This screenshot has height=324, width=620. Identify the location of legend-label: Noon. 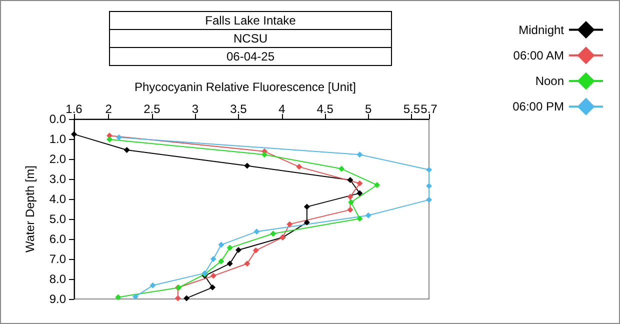
(549, 81).